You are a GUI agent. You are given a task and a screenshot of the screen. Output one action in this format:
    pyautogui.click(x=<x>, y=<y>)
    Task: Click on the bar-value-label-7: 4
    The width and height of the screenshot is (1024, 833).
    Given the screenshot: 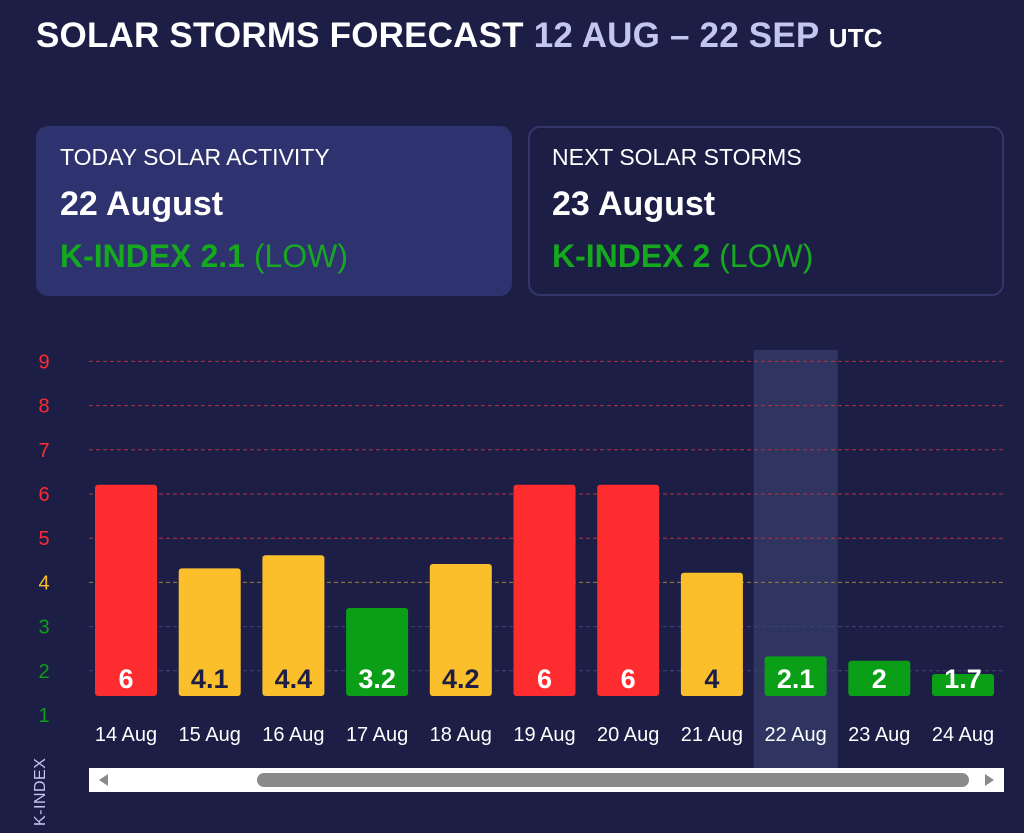 What is the action you would take?
    pyautogui.click(x=711, y=679)
    